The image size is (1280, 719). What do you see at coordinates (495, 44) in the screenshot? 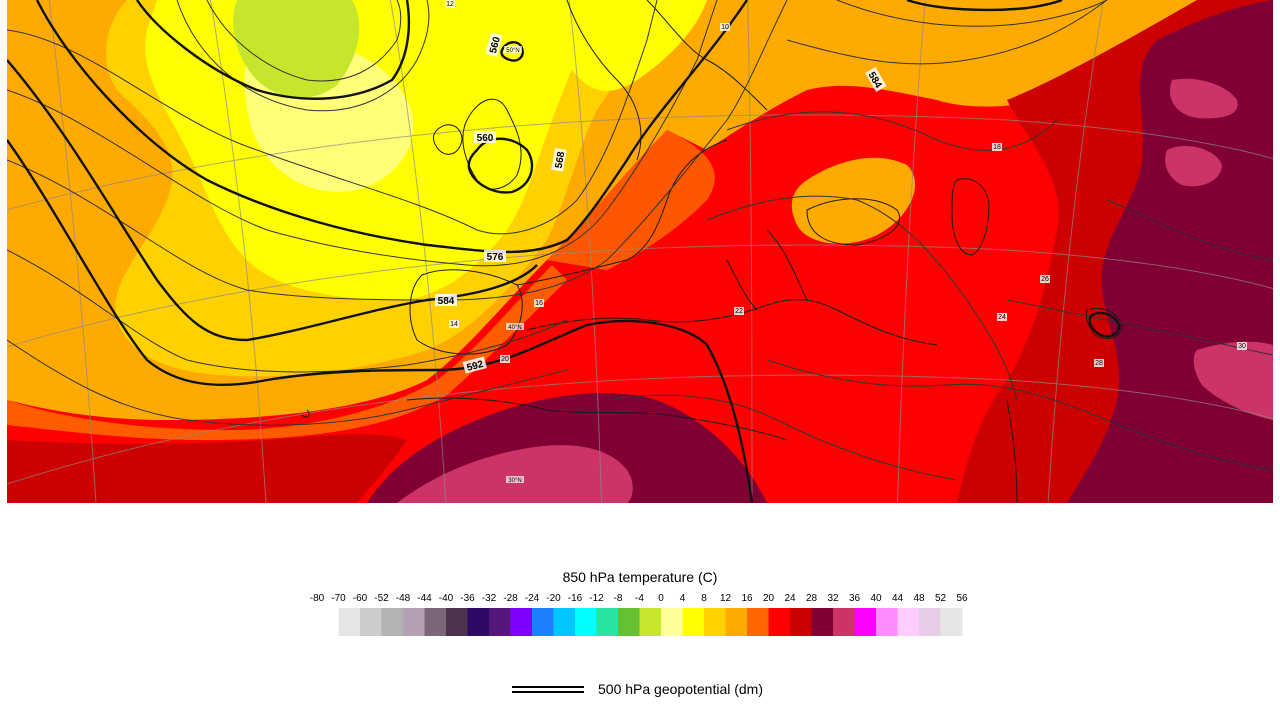
I see `contour-label-560a: 560` at bounding box center [495, 44].